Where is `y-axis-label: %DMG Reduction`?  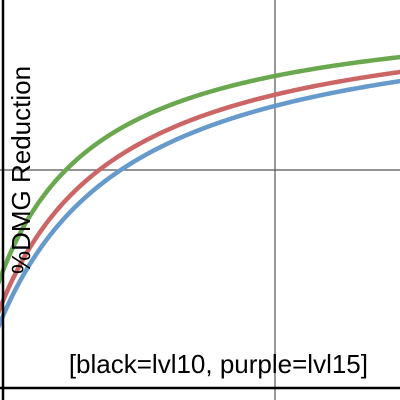 y-axis-label: %DMG Reduction is located at coordinates (21, 170).